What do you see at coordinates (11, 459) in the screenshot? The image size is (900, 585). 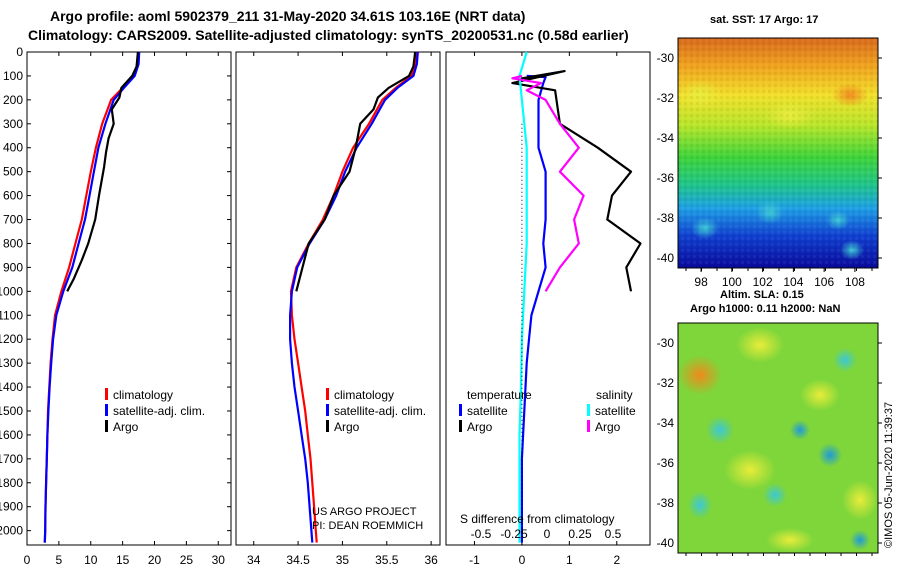 I see `depth-tick-label: 1700` at bounding box center [11, 459].